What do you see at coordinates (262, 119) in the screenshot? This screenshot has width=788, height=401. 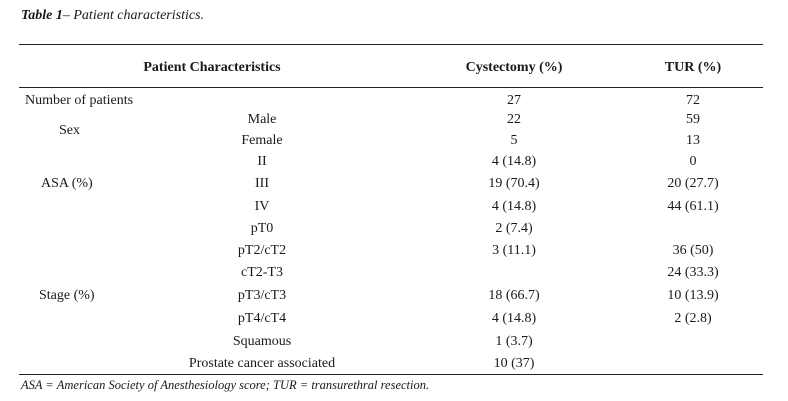 I see `row-male-label: Male` at bounding box center [262, 119].